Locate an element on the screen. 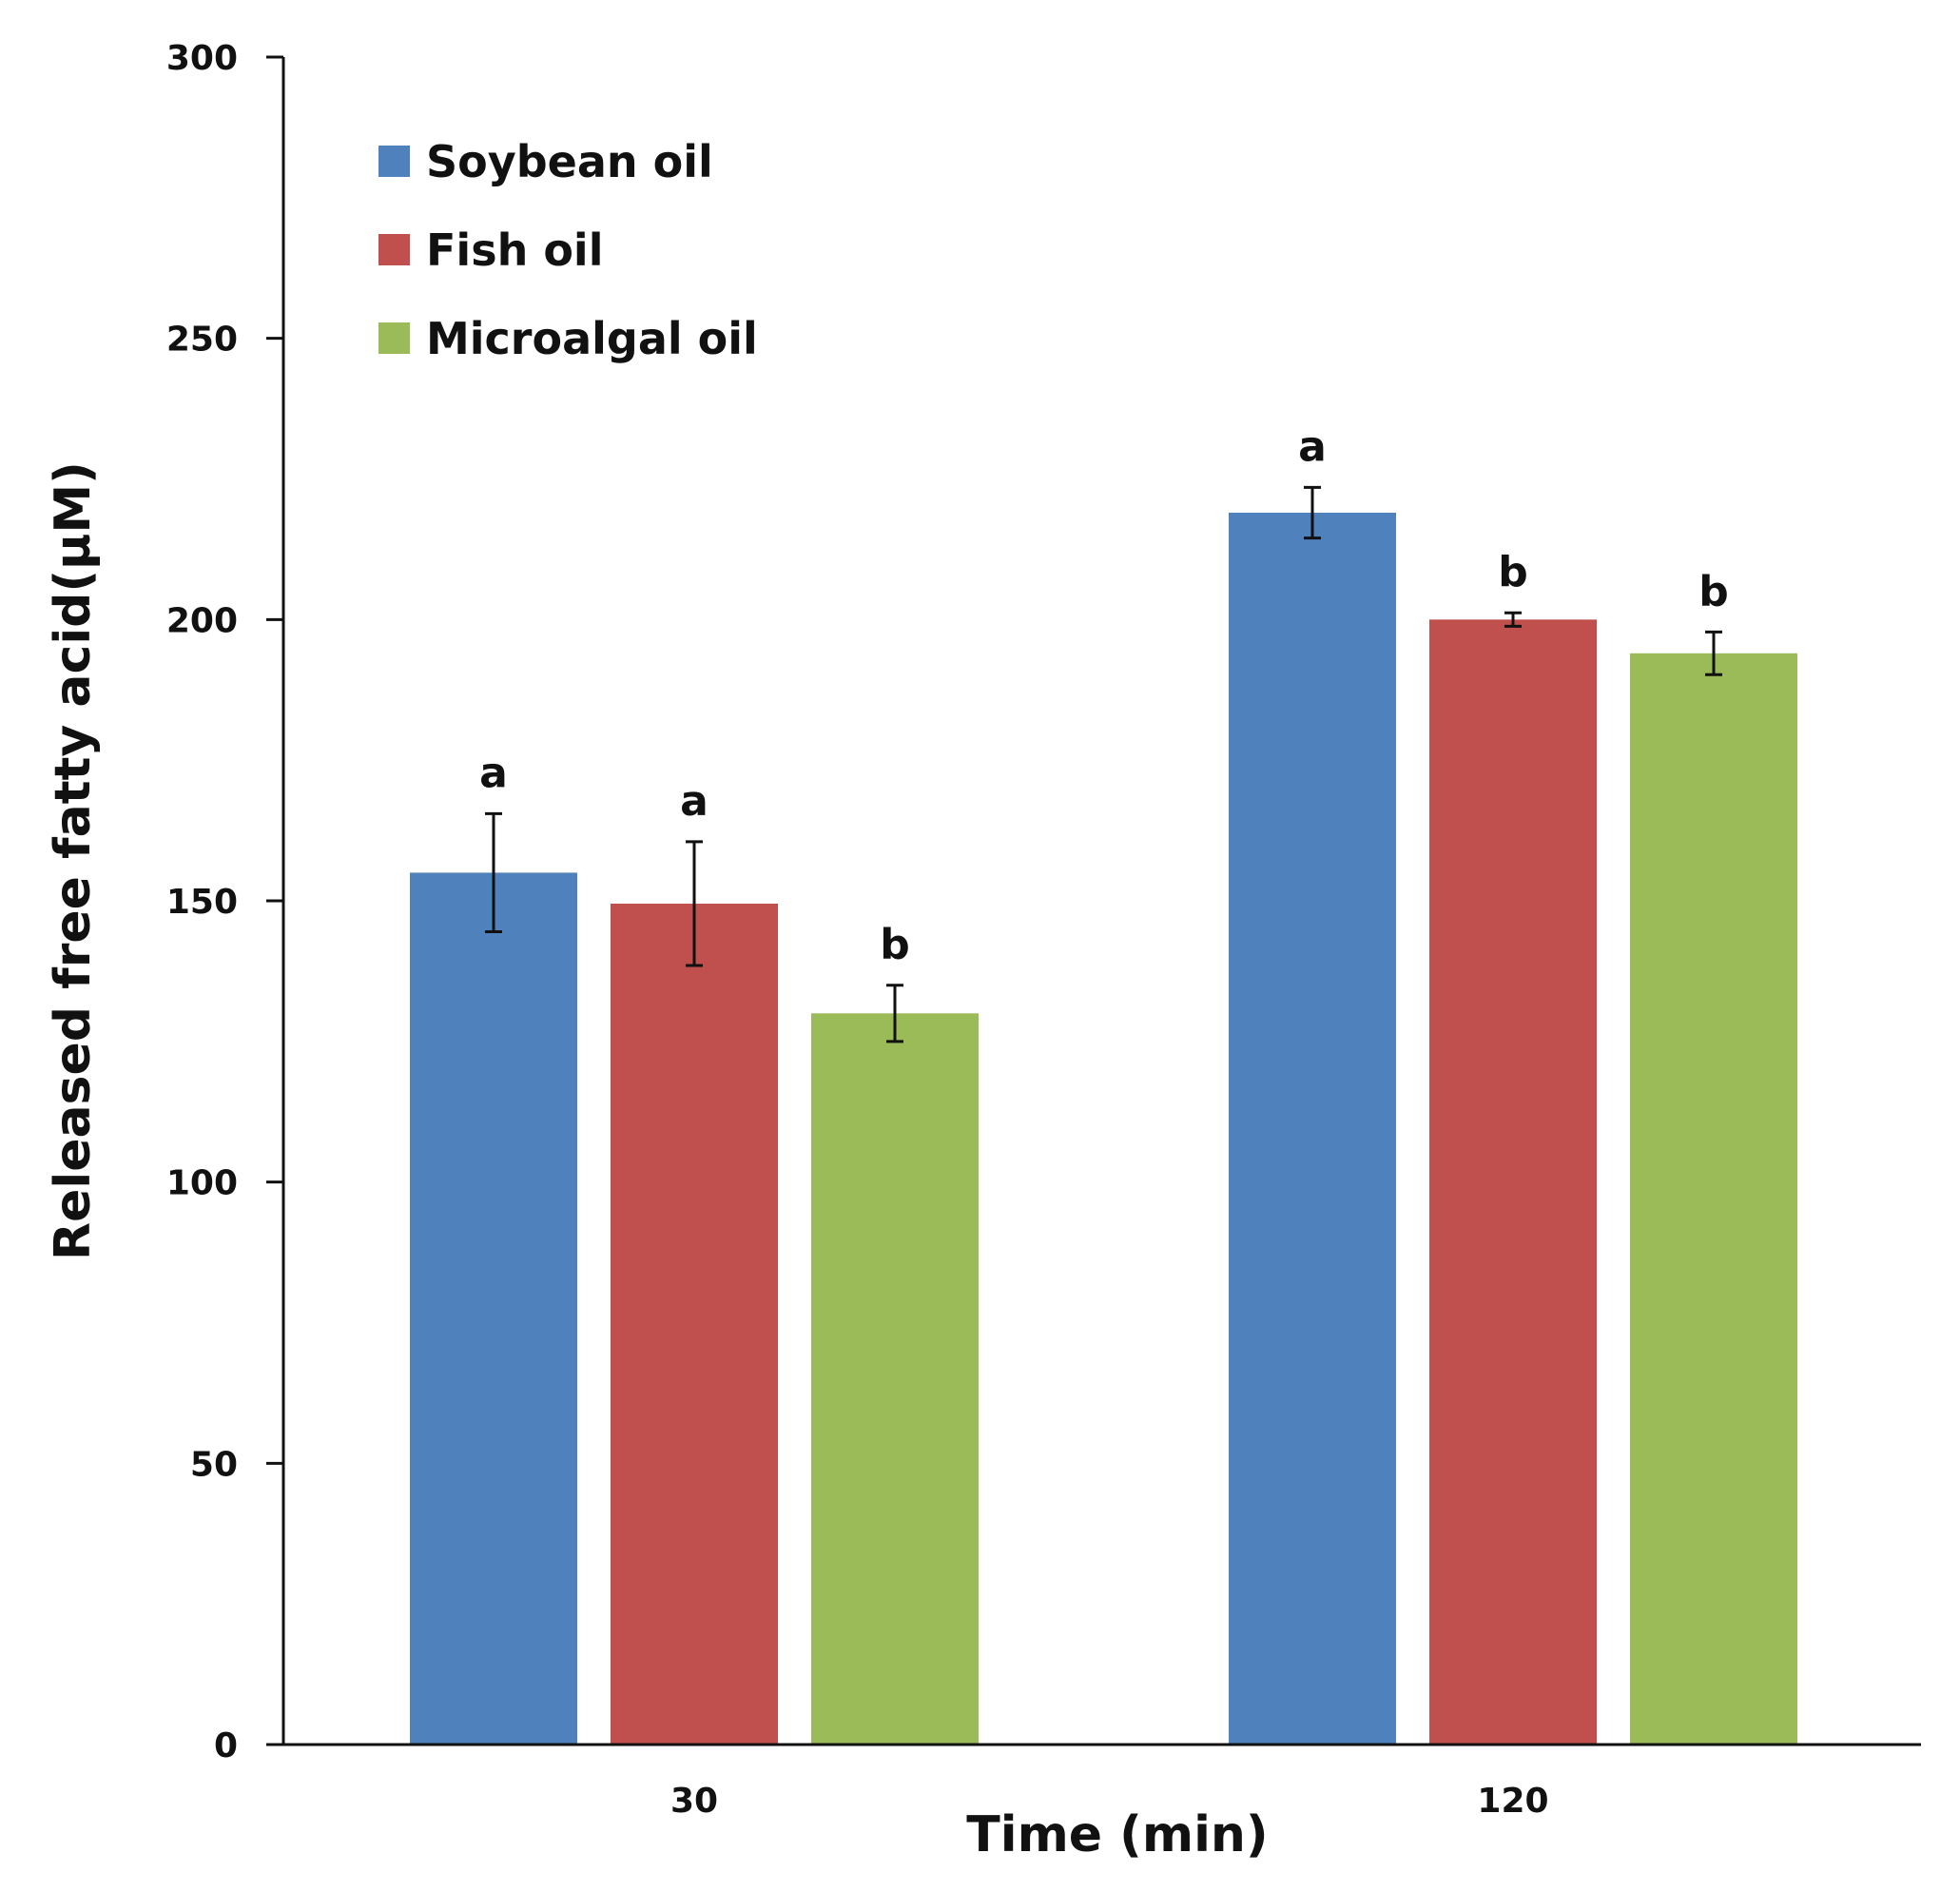 The height and width of the screenshot is (1892, 1960). y-tick-label: 300 is located at coordinates (202, 58).